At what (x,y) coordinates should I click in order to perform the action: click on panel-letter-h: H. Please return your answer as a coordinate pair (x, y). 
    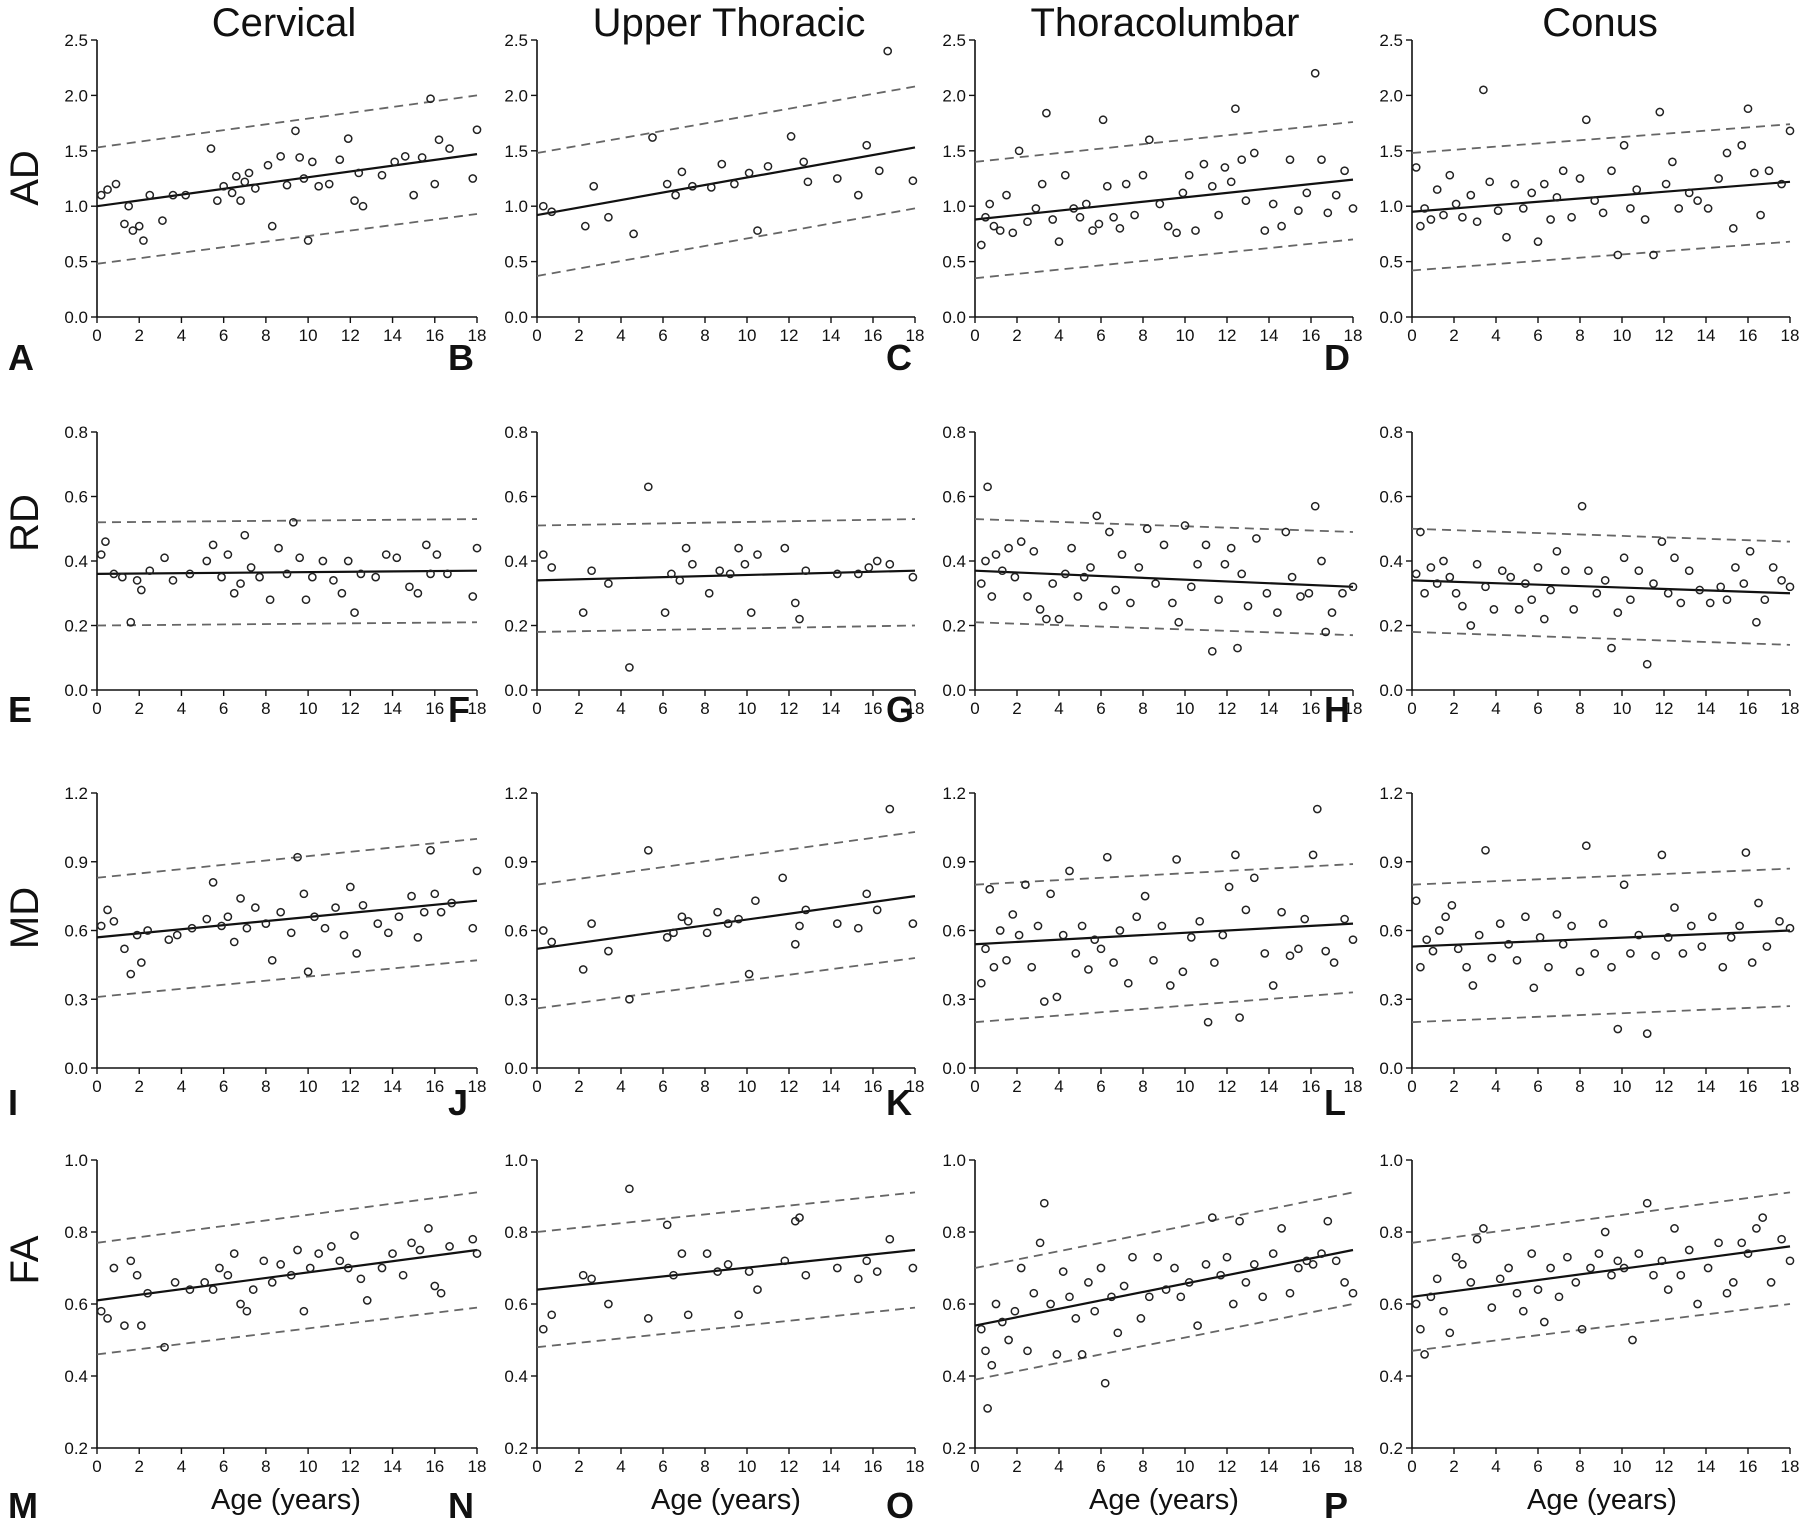
    Looking at the image, I should click on (1337, 709).